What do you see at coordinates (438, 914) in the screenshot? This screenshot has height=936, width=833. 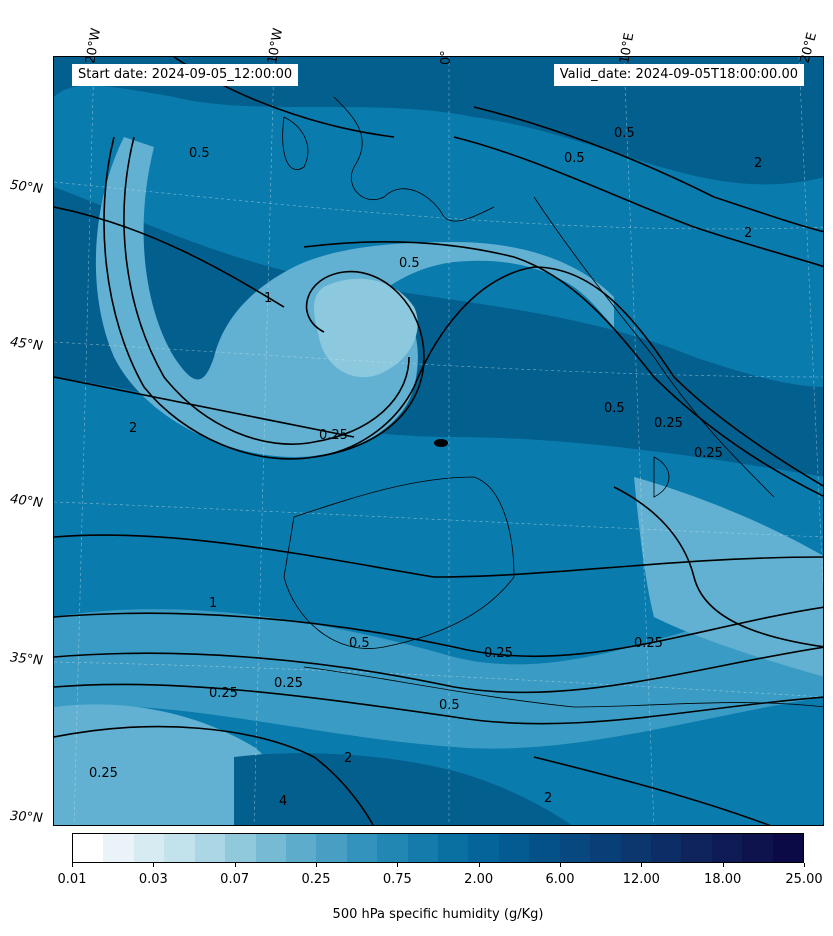 I see `colorbar-label: 500 hPa specific humidity (g/Kg)` at bounding box center [438, 914].